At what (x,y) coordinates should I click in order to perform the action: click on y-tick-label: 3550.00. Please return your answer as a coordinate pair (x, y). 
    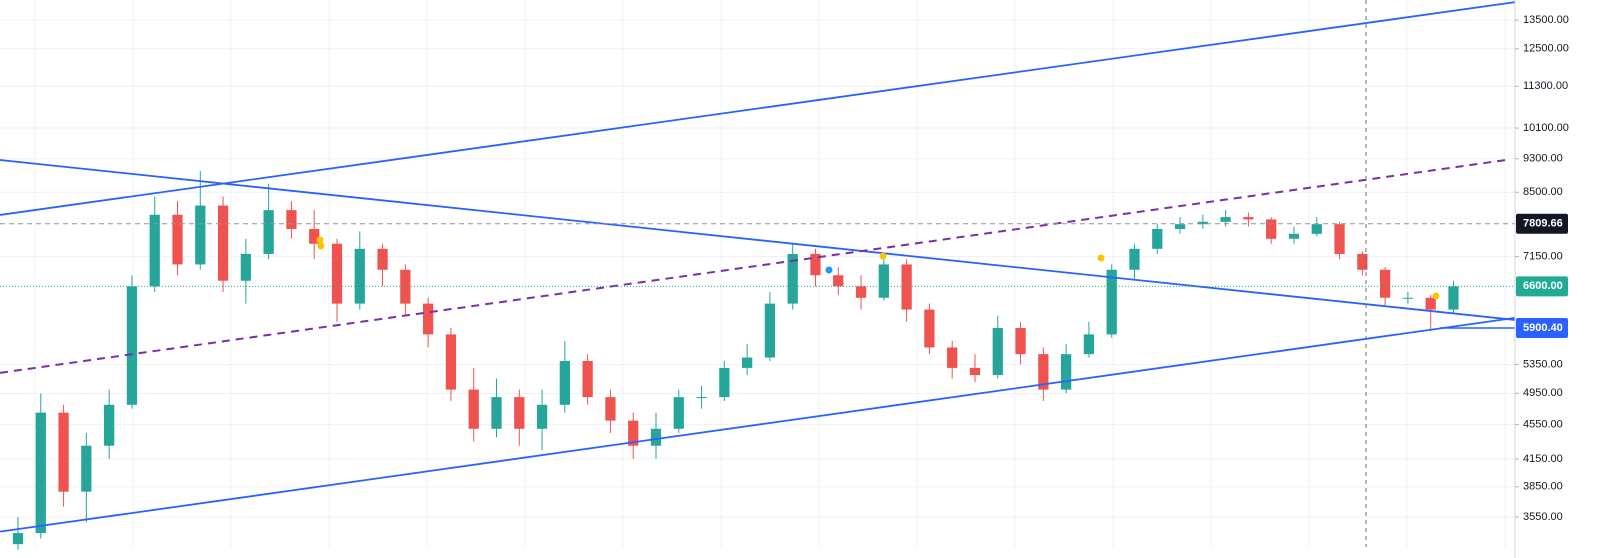
    Looking at the image, I should click on (1543, 517).